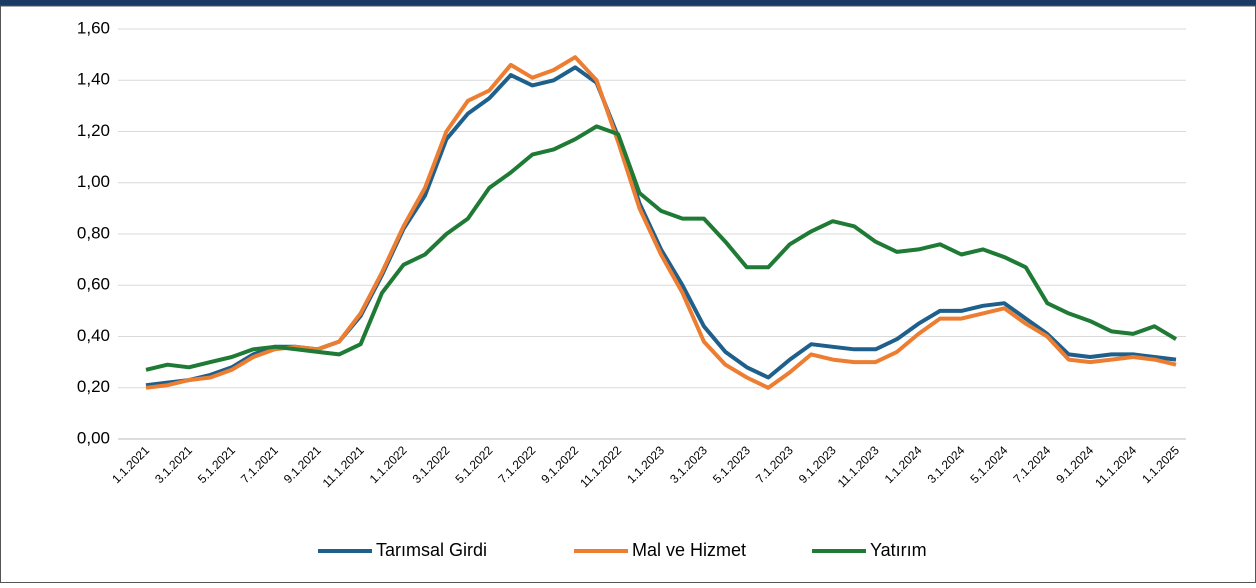 The image size is (1256, 588). I want to click on x-tick-label: 1.1.2021, so click(130, 464).